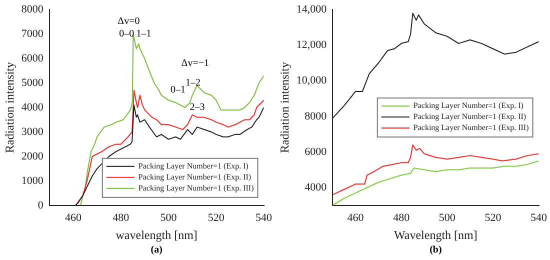  Describe the element at coordinates (156, 250) in the screenshot. I see `text: (a)` at that location.